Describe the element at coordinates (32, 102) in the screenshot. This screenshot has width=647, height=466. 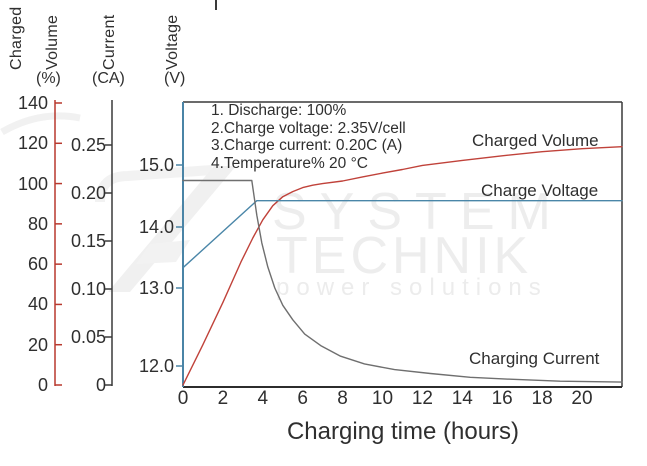
I see `tick-label: 140` at that location.